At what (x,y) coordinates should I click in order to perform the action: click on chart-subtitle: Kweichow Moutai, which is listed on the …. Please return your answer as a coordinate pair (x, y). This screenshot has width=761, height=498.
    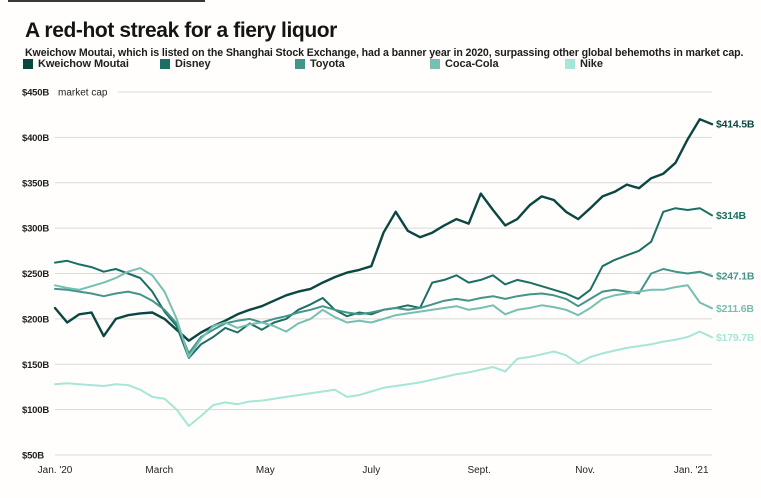
    Looking at the image, I should click on (384, 52).